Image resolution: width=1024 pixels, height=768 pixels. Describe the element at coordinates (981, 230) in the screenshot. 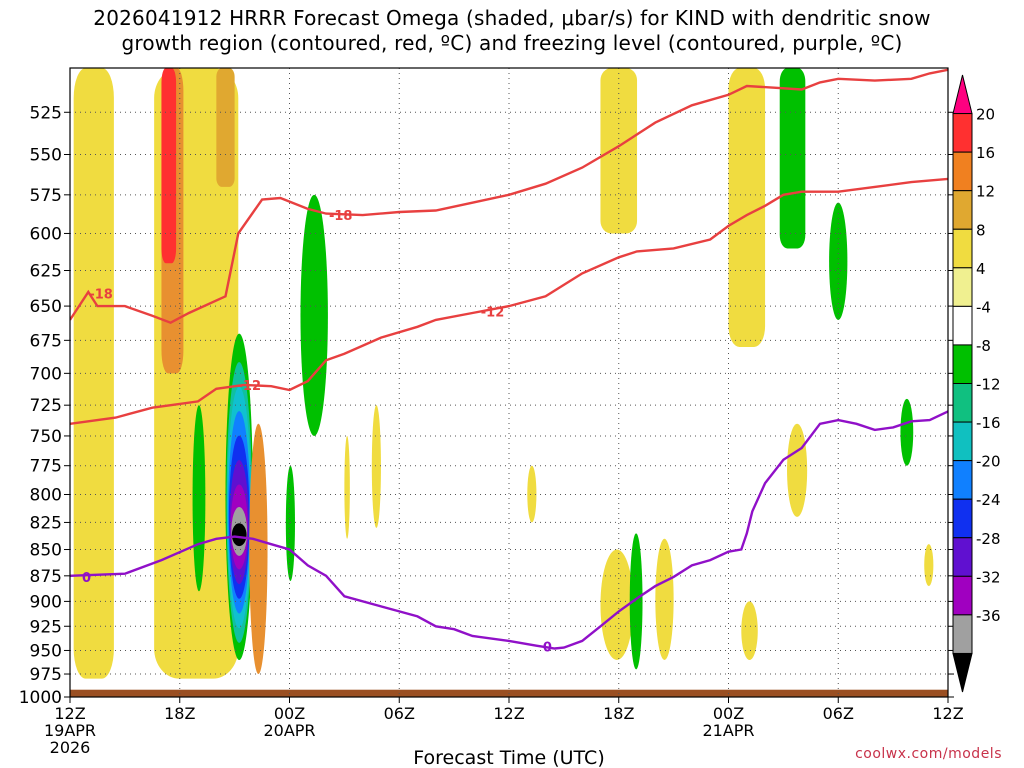

I see `colorbar-label: 8` at that location.